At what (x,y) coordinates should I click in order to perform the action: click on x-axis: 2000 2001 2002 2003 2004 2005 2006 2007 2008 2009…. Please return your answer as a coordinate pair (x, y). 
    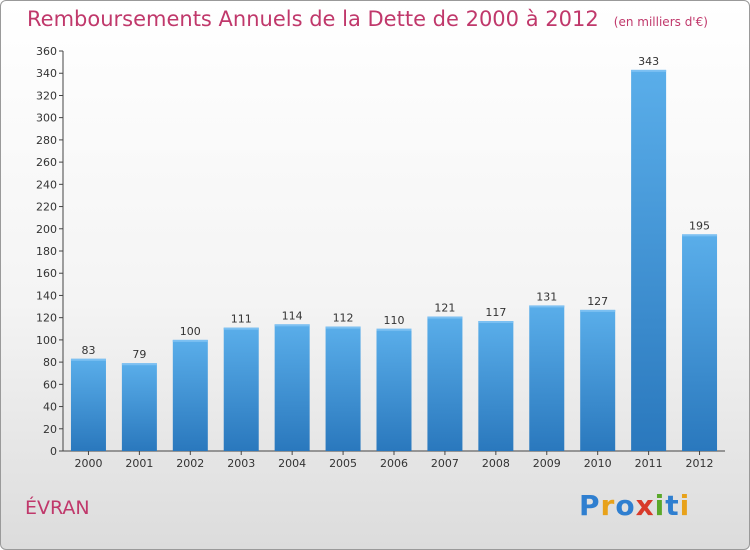
    Looking at the image, I should click on (394, 460).